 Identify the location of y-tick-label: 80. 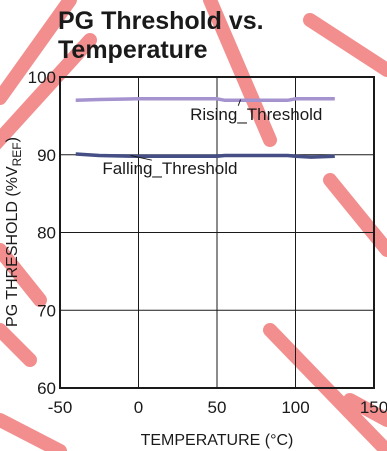
(46, 233).